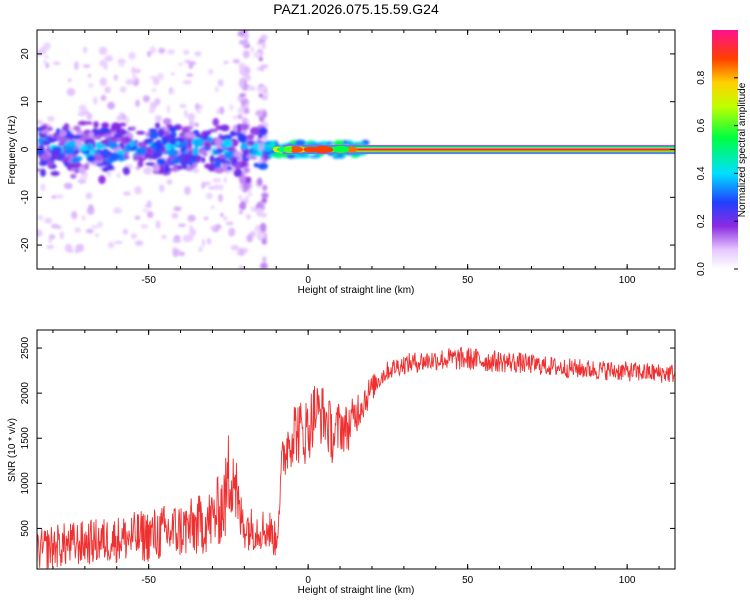  Describe the element at coordinates (25, 149) in the screenshot. I see `spectrogram-ytick-label: 0` at that location.